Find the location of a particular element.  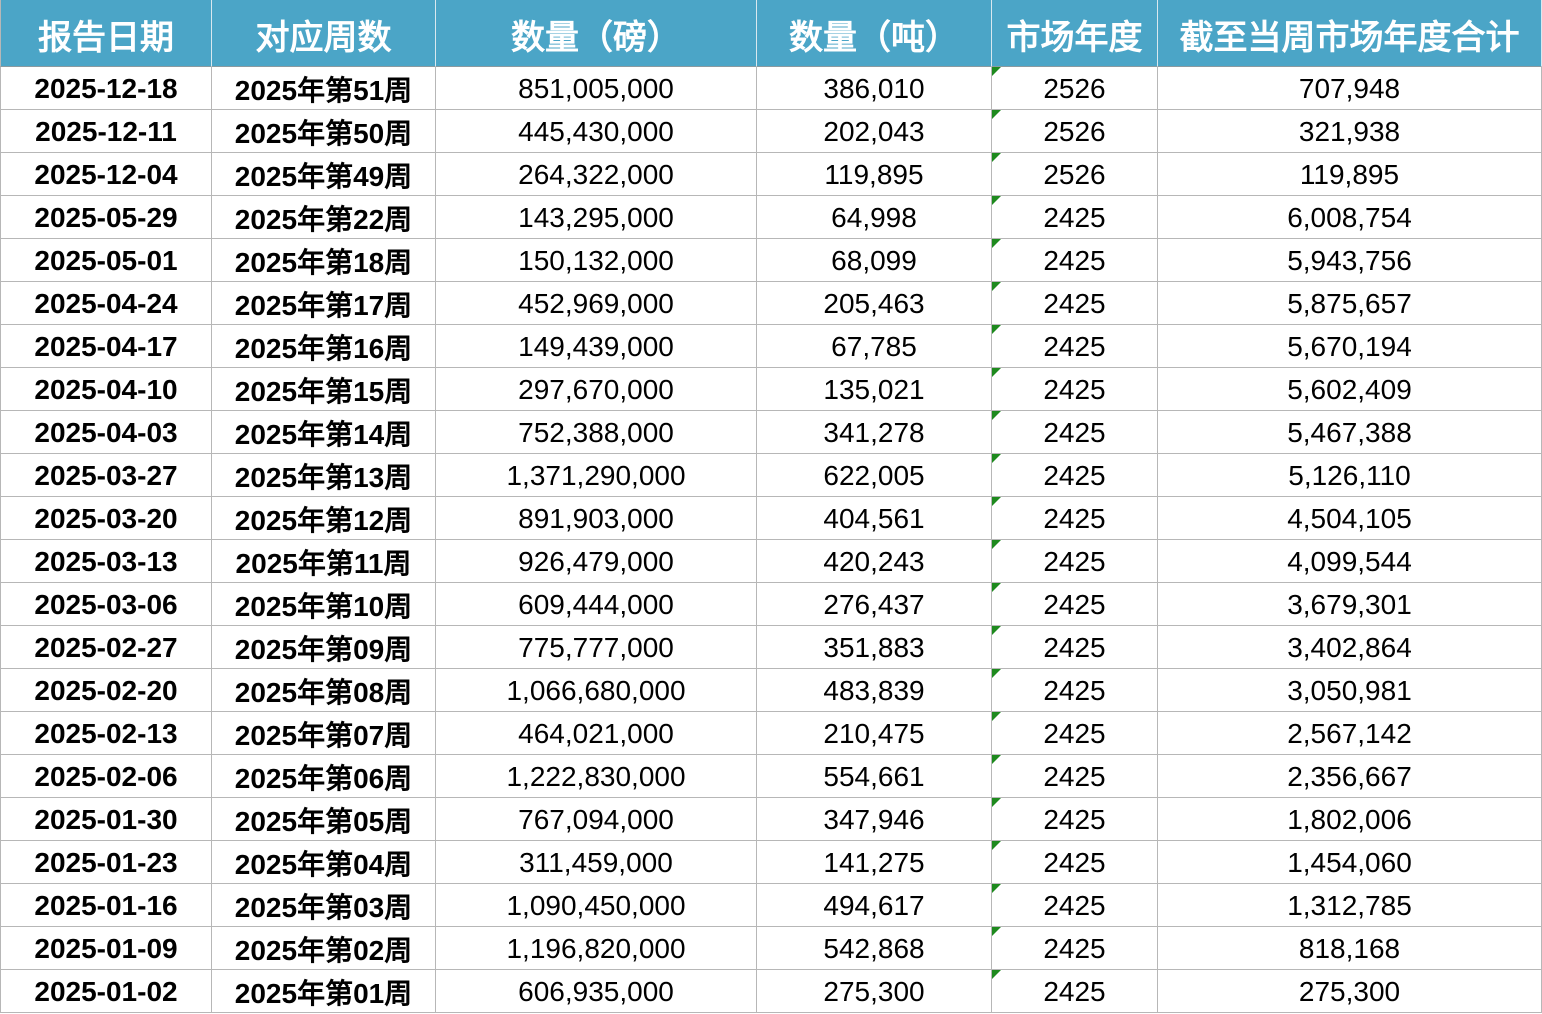

table-cell: 2025年第07周 is located at coordinates (324, 733).